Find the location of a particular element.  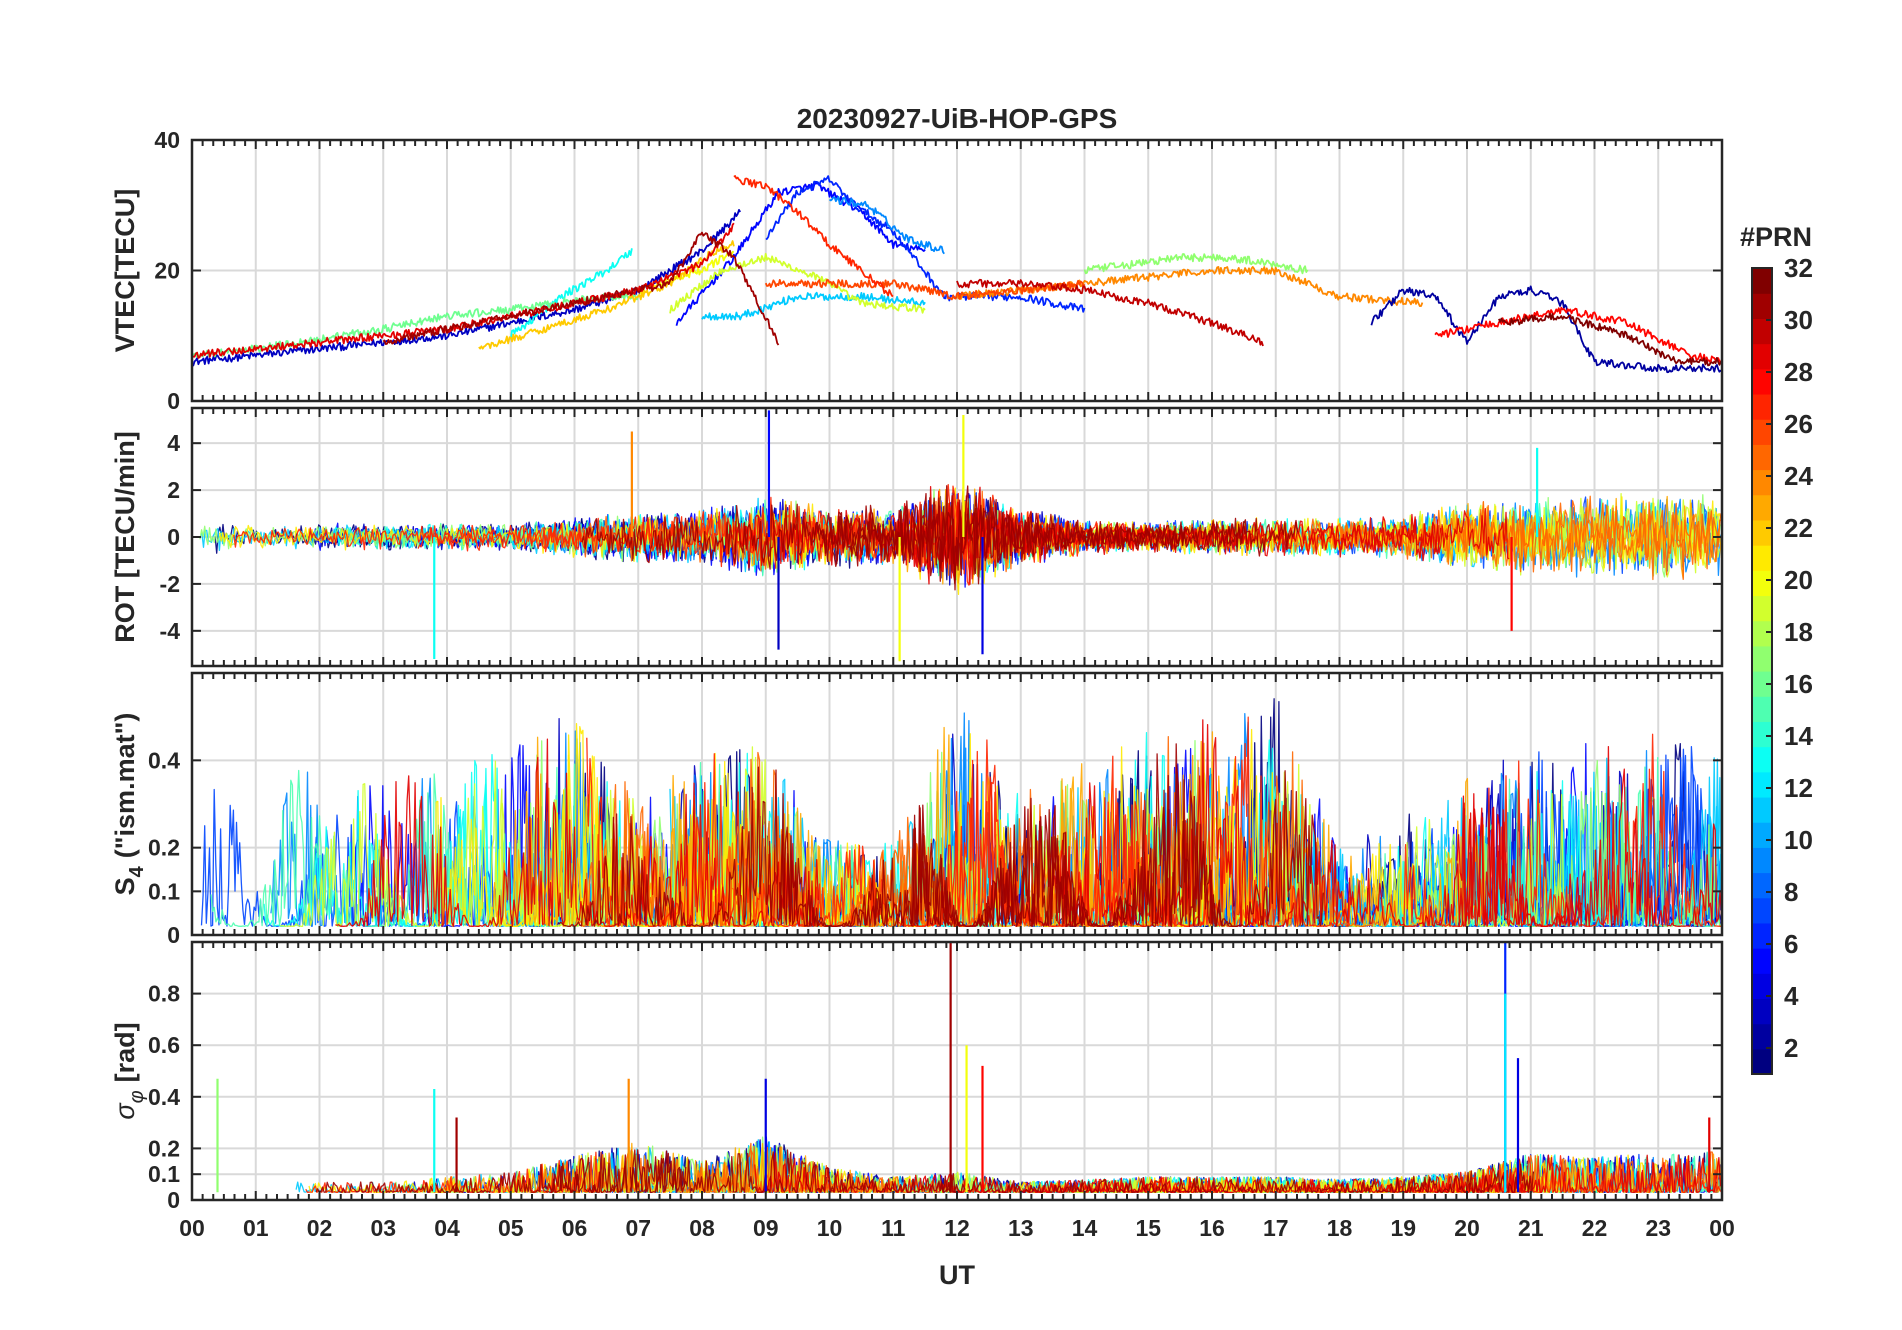

y-tick-label-s4: 0.4 is located at coordinates (164, 760).